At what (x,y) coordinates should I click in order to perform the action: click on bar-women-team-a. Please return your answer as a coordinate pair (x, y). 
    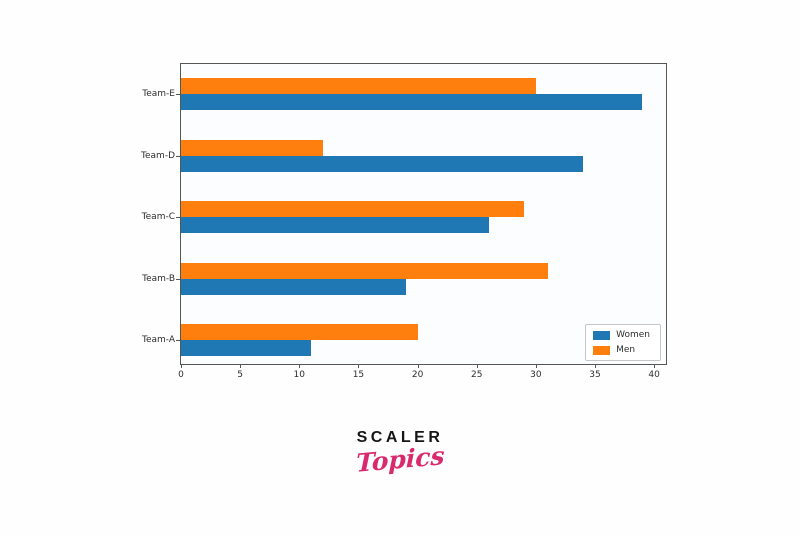
    Looking at the image, I should click on (246, 348).